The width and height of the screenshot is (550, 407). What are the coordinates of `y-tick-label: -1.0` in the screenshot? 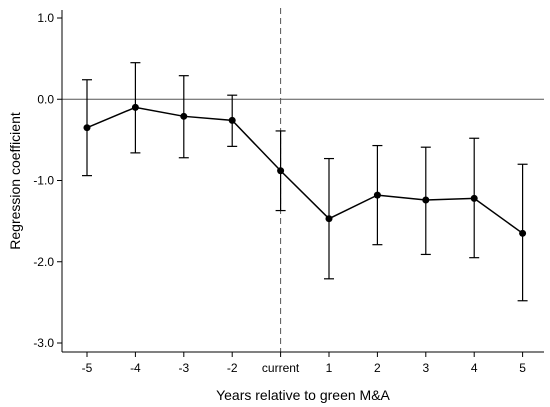 It's located at (43, 181).